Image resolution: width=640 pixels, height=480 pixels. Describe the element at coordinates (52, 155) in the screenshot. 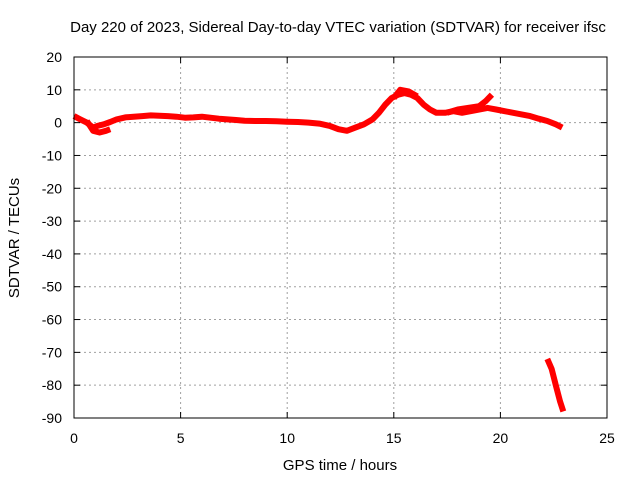

I see `y-tick-label: -10` at that location.